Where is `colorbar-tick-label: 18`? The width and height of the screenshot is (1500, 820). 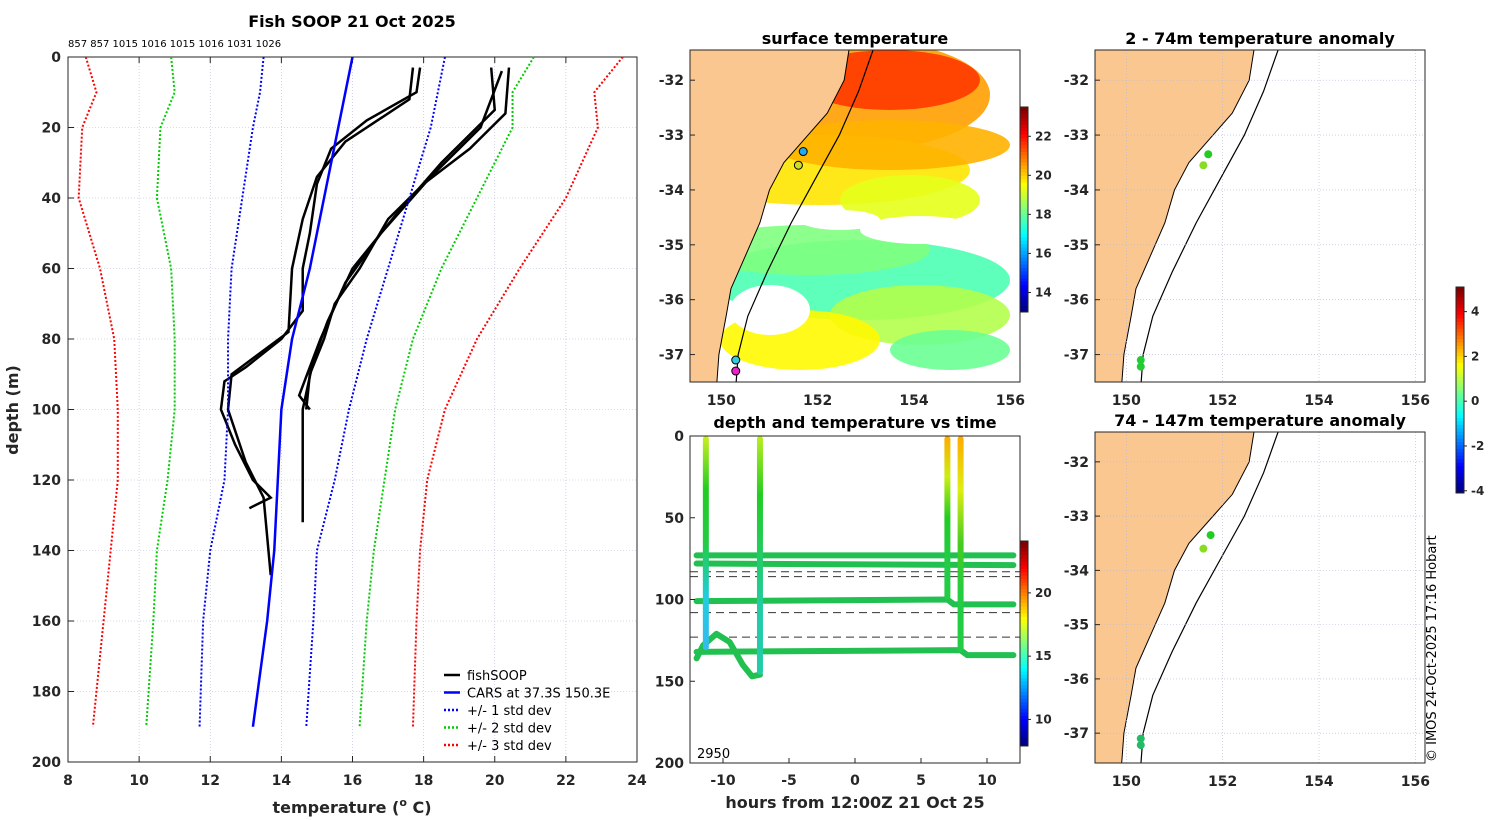 colorbar-tick-label: 18 is located at coordinates (1043, 214).